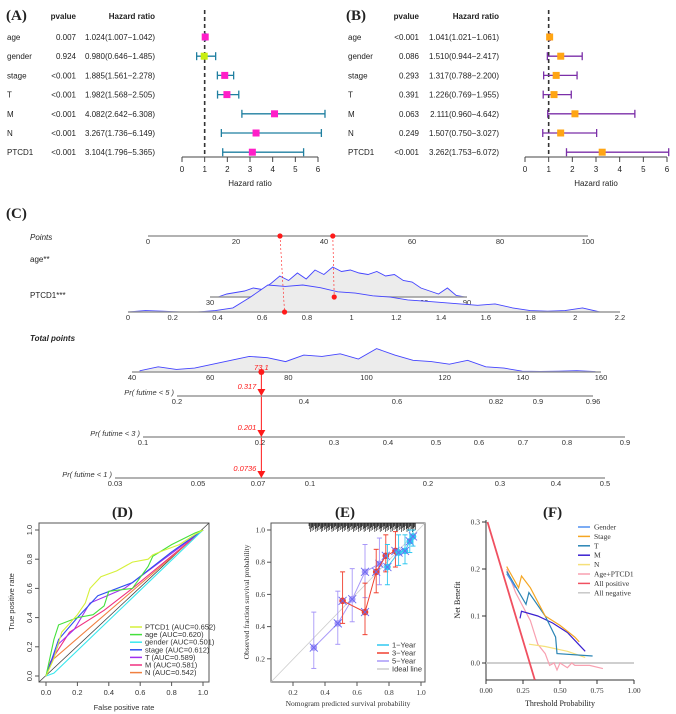  Describe the element at coordinates (250, 183) in the screenshot. I see `x-axis-label: Hazard ratio` at that location.